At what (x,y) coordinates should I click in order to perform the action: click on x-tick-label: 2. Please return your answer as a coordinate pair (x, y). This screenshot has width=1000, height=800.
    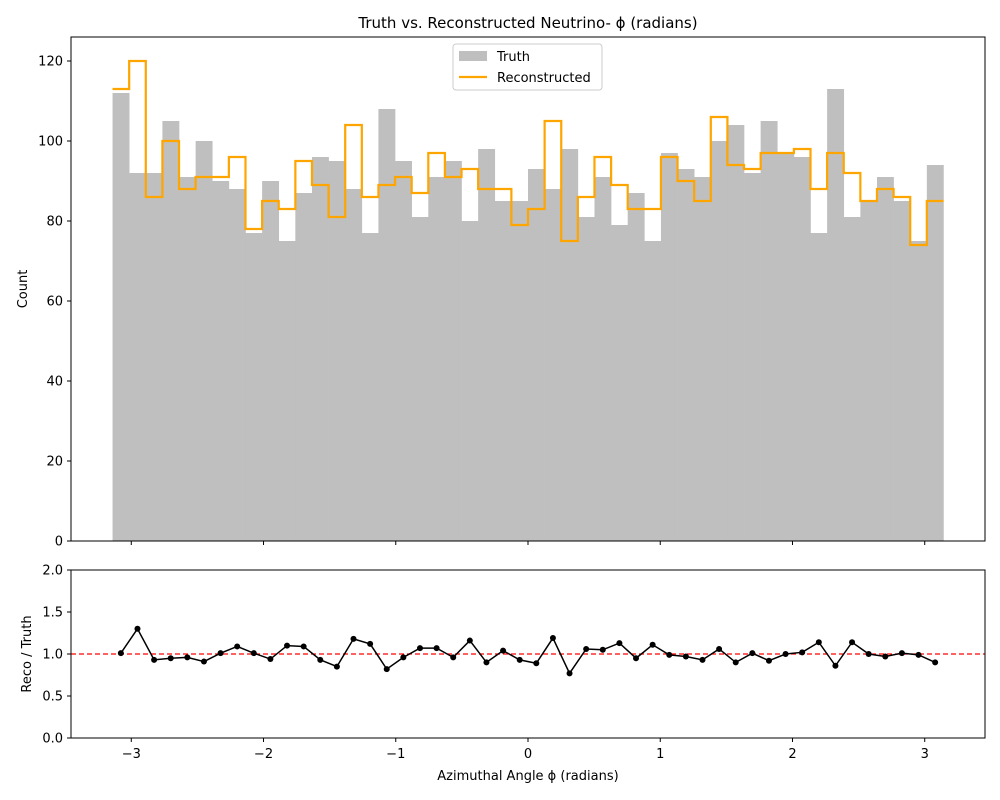
    Looking at the image, I should click on (792, 754).